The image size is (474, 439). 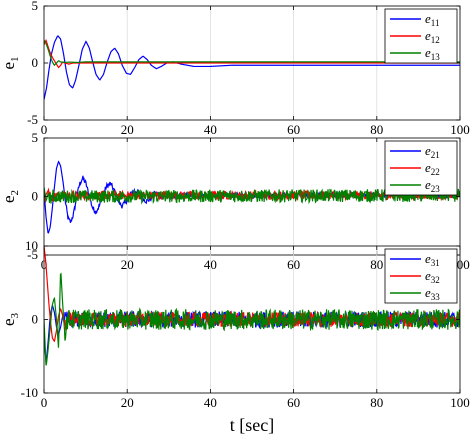 What do you see at coordinates (10, 62) in the screenshot?
I see `y-axis-label: e1` at bounding box center [10, 62].